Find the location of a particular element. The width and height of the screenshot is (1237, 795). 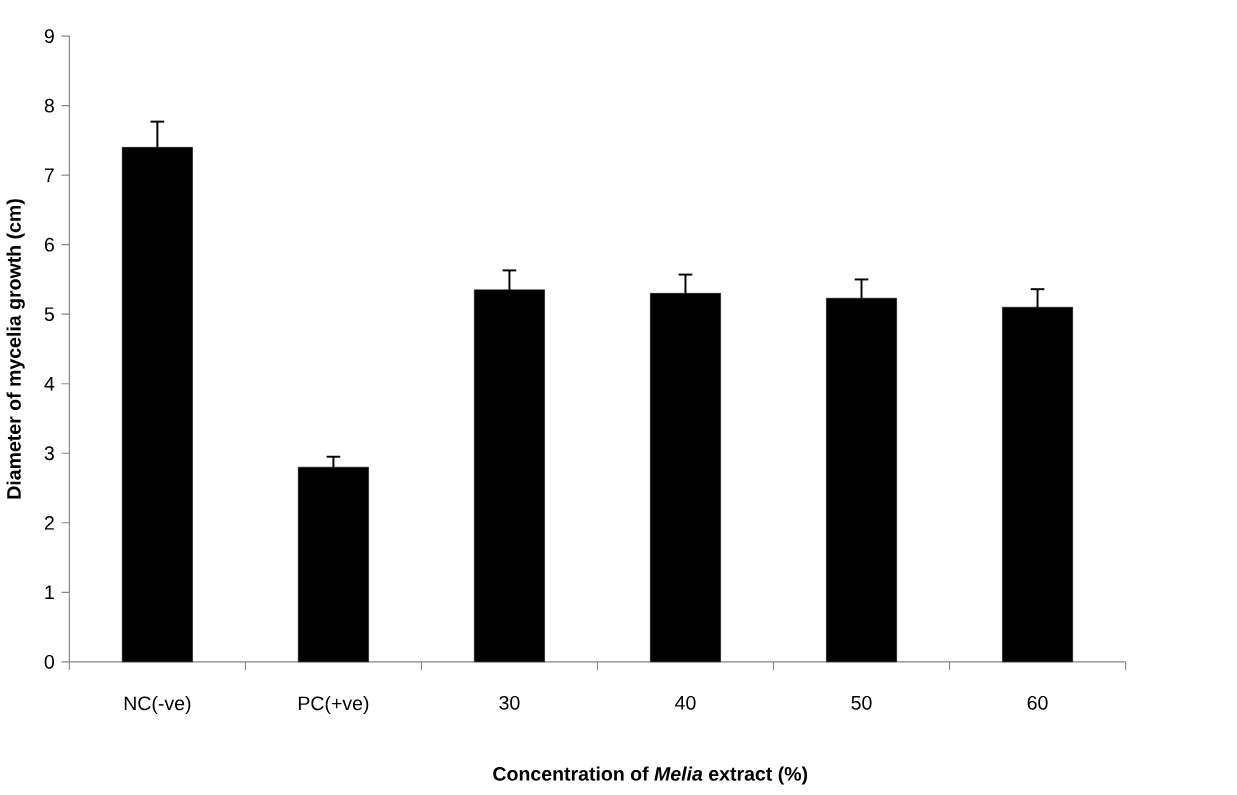

y-tick-label: 7 is located at coordinates (49, 175).